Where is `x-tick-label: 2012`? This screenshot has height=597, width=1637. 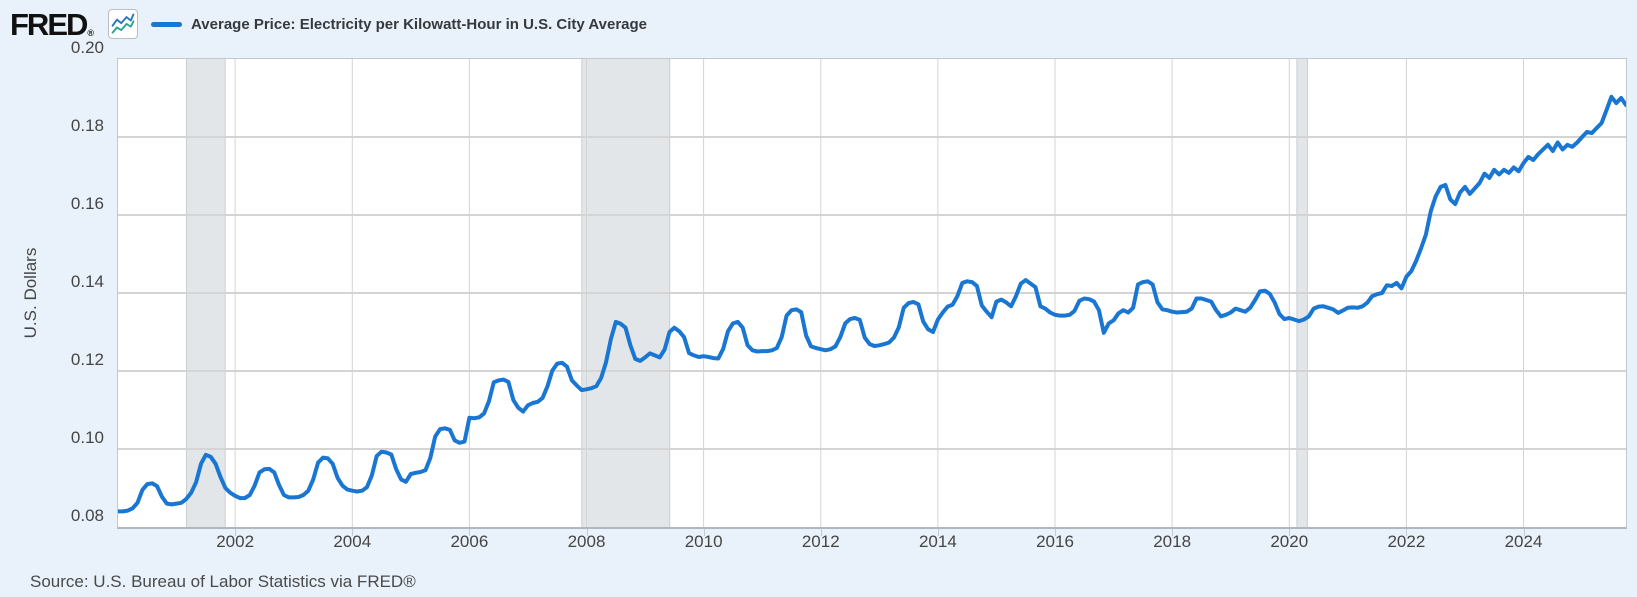 x-tick-label: 2012 is located at coordinates (820, 541).